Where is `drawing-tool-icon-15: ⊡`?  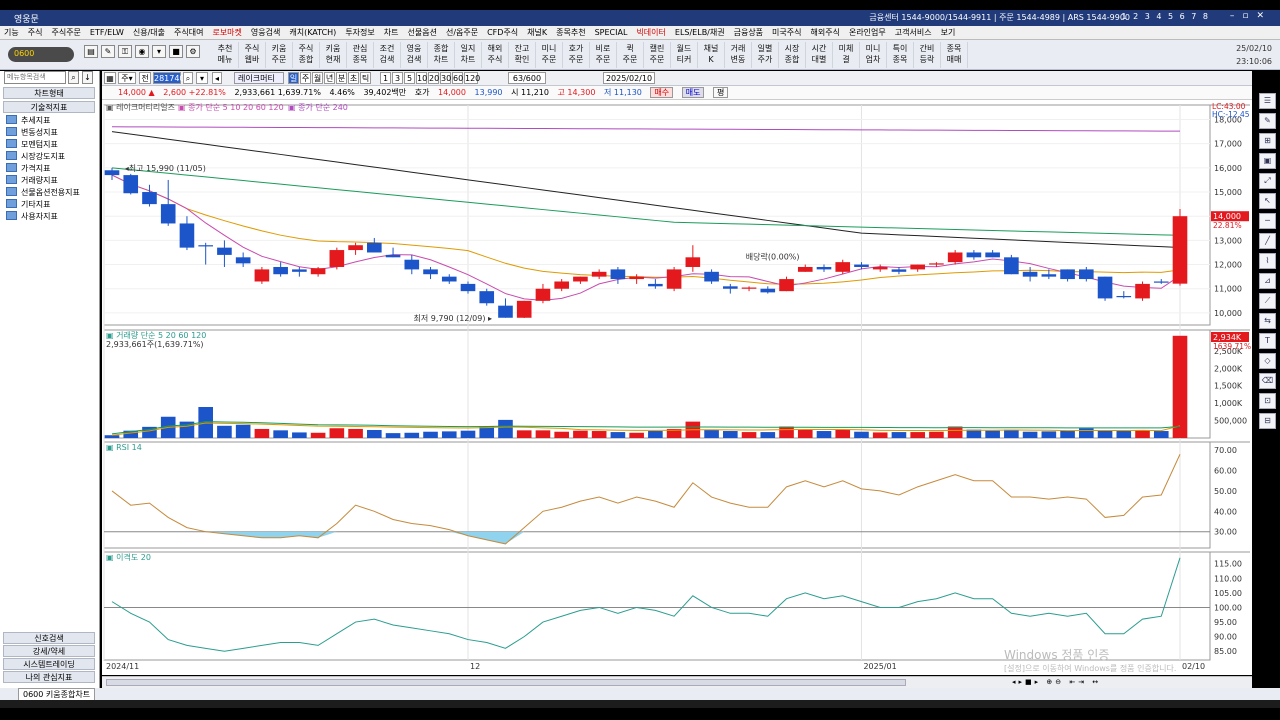
drawing-tool-icon-15: ⊡ is located at coordinates (1267, 401).